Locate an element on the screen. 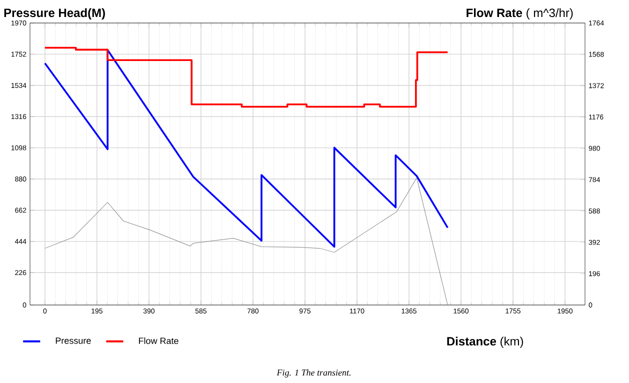 This screenshot has height=383, width=629. caption: Fig. 1 The transient. is located at coordinates (313, 373).